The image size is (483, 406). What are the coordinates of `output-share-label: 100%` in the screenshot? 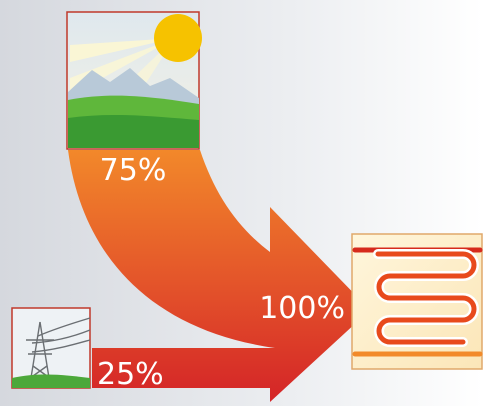 It's located at (302, 308).